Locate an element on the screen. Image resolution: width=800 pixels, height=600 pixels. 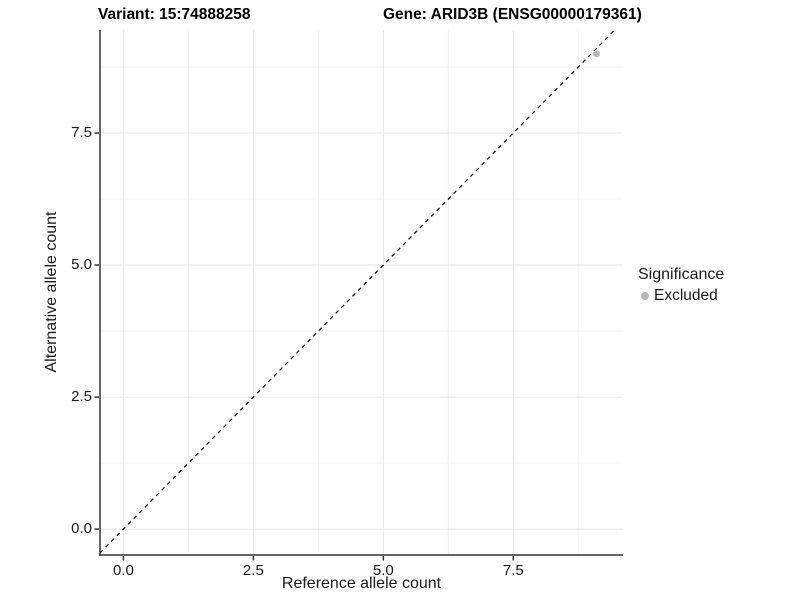
y-tick-label: 2.5 is located at coordinates (81, 397).